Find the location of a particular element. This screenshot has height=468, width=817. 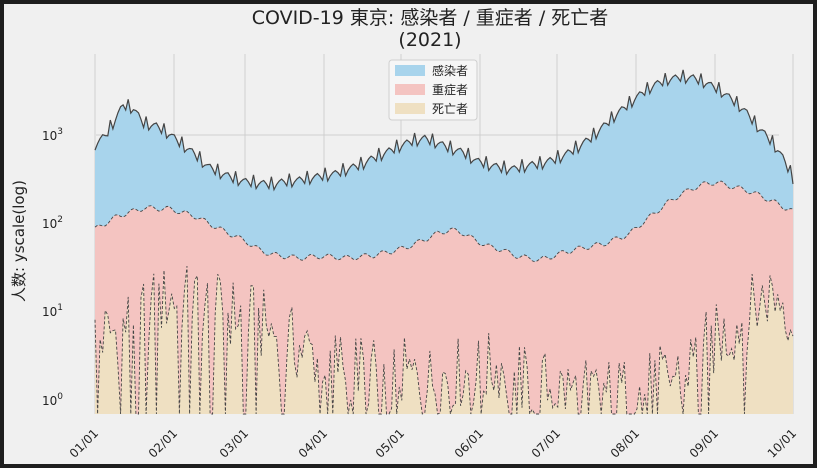

y-tick-label: 10¹ is located at coordinates (52, 311).